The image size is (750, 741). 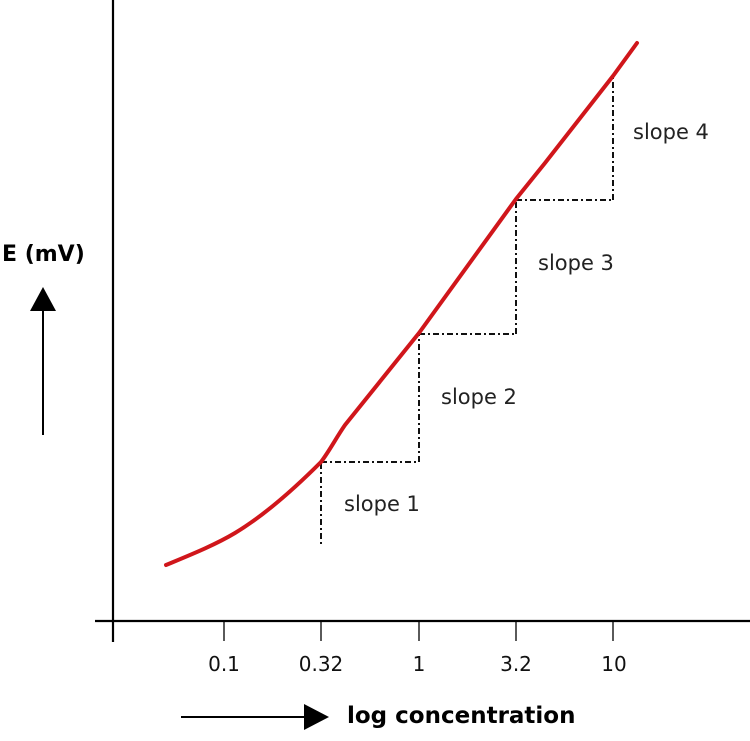 What do you see at coordinates (614, 664) in the screenshot?
I see `x-tick-label-4: 10` at bounding box center [614, 664].